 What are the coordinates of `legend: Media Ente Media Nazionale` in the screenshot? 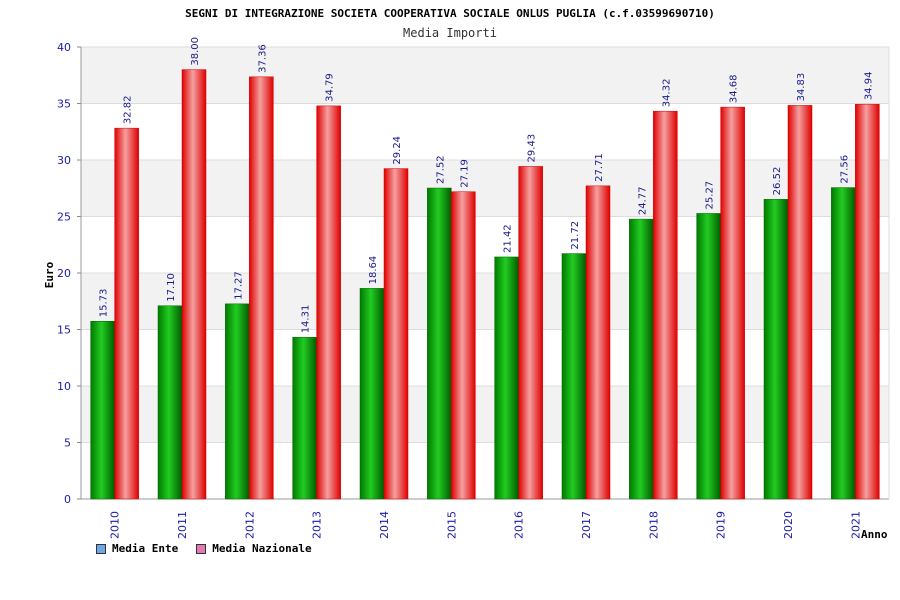 It's located at (204, 548).